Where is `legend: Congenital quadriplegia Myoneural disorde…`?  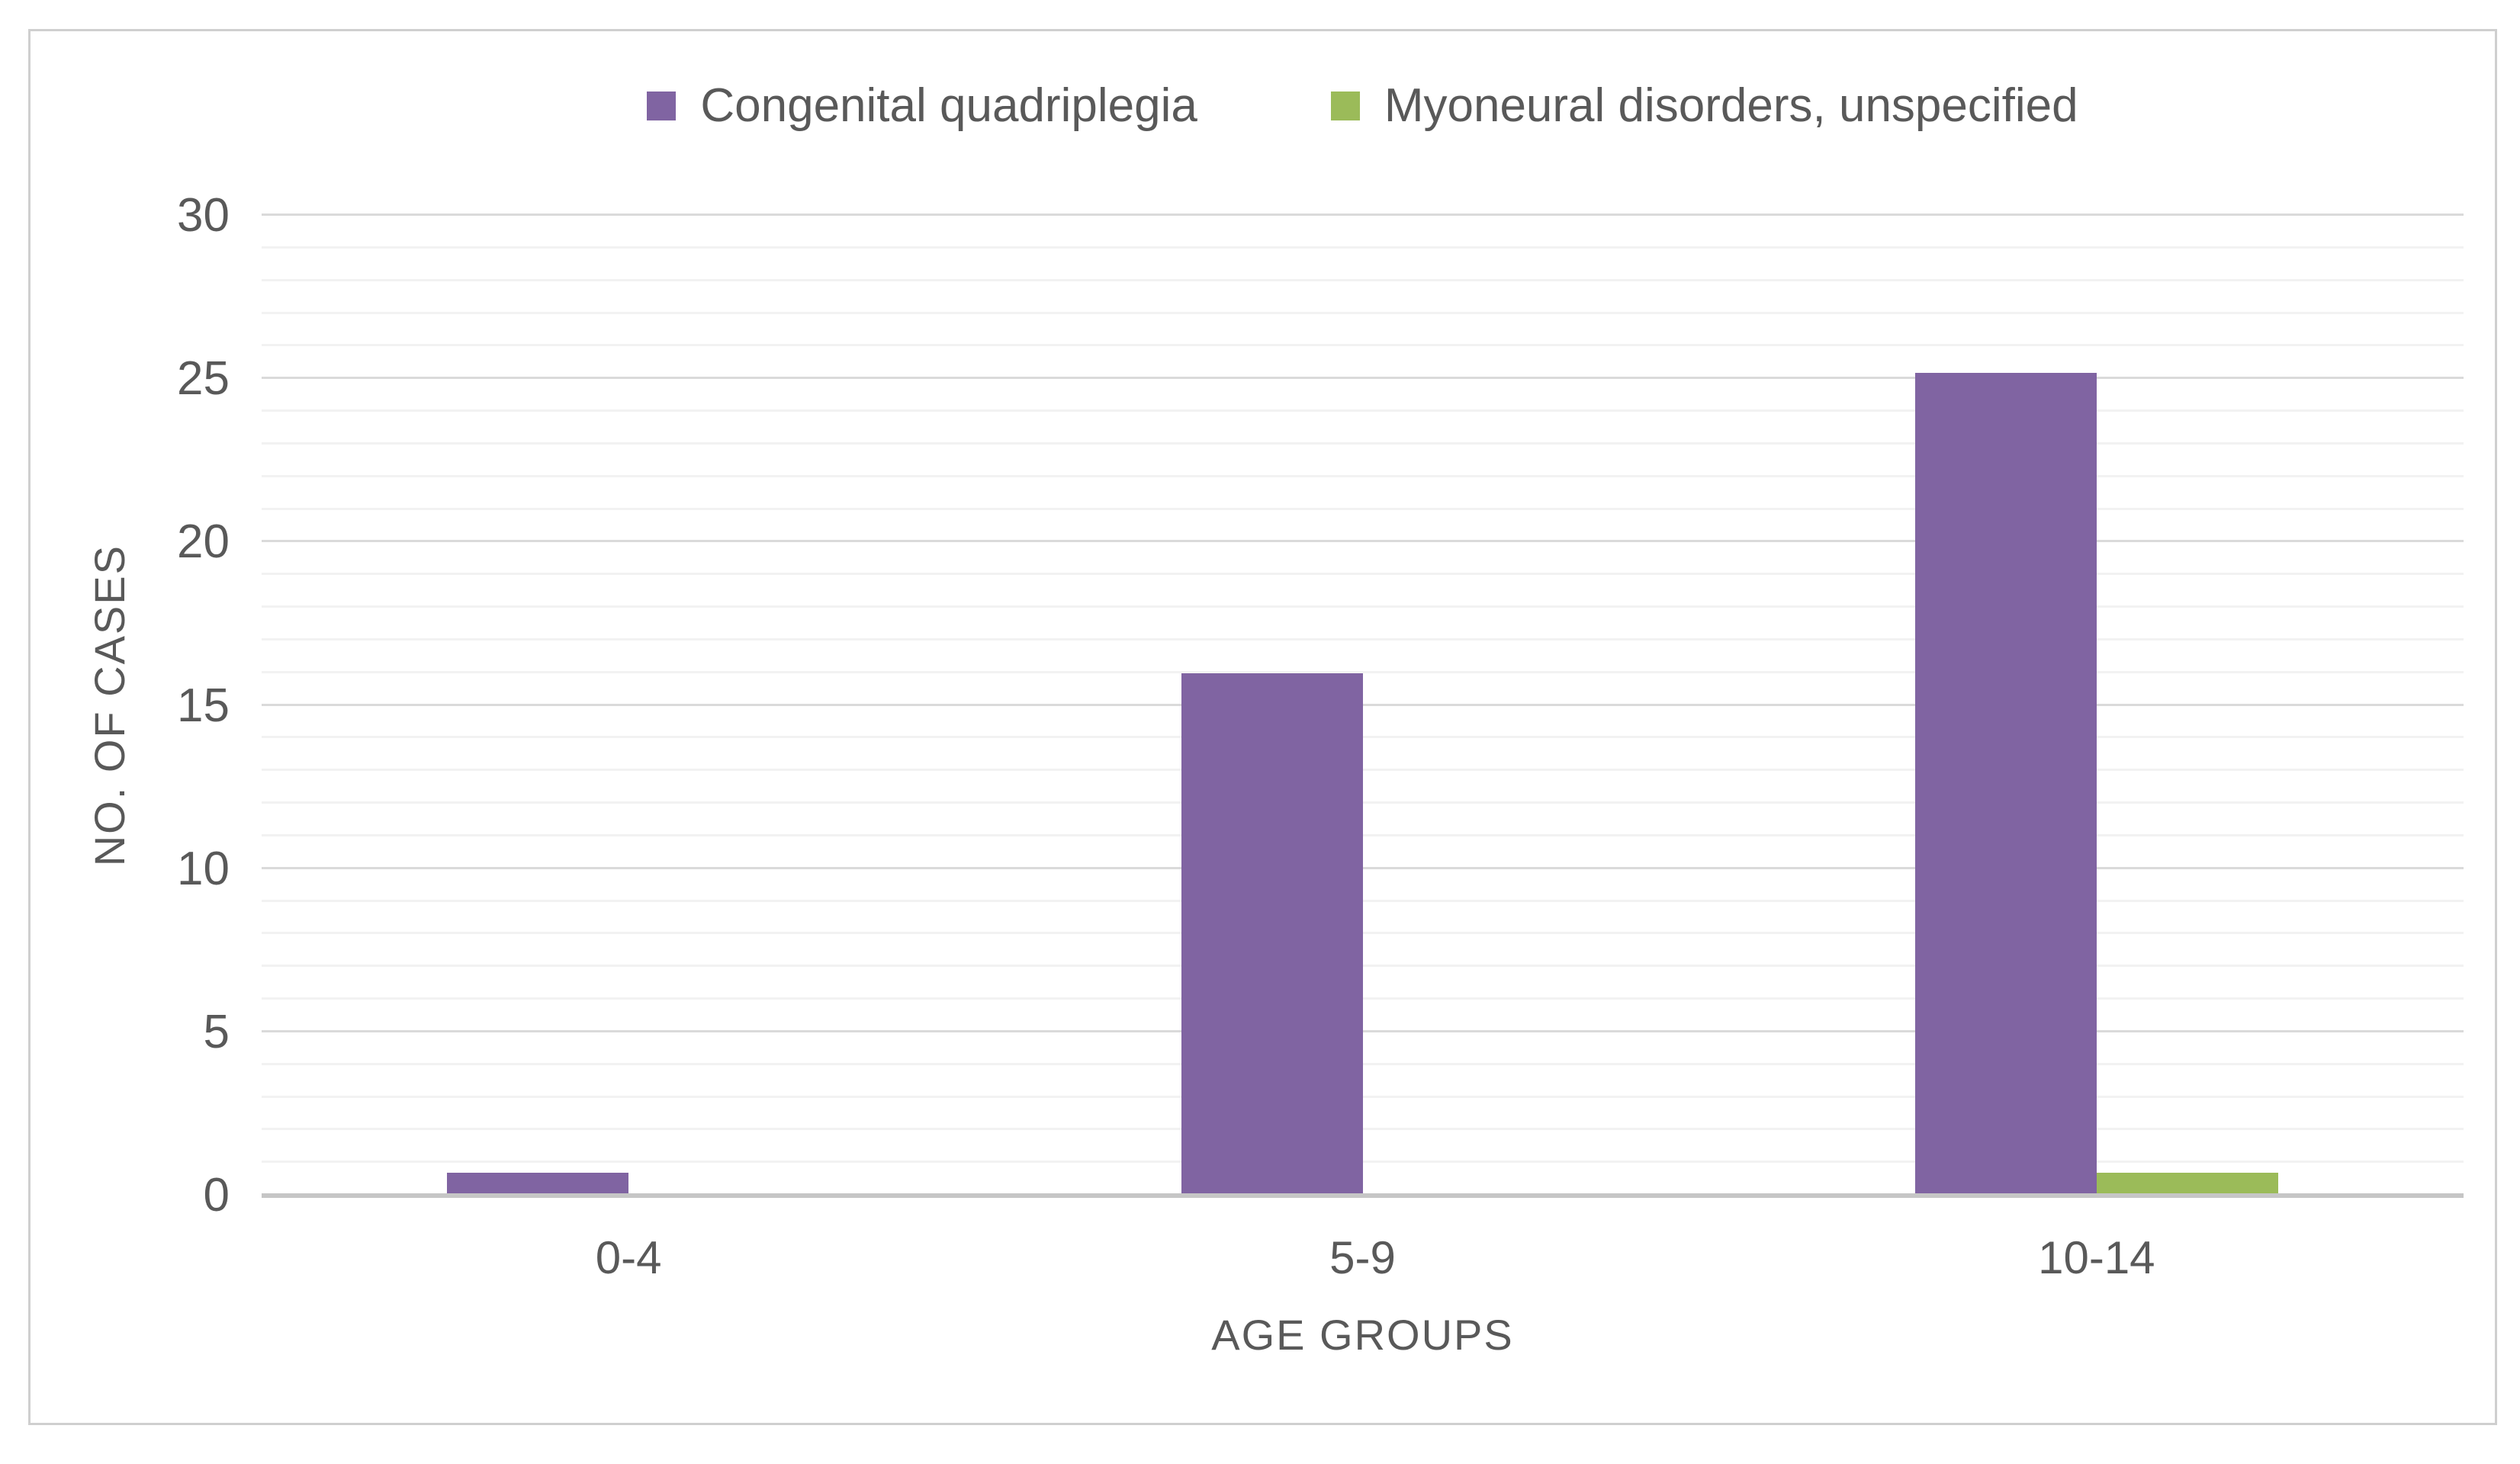
legend: Congenital quadriplegia Myoneural disorde… is located at coordinates (1363, 106).